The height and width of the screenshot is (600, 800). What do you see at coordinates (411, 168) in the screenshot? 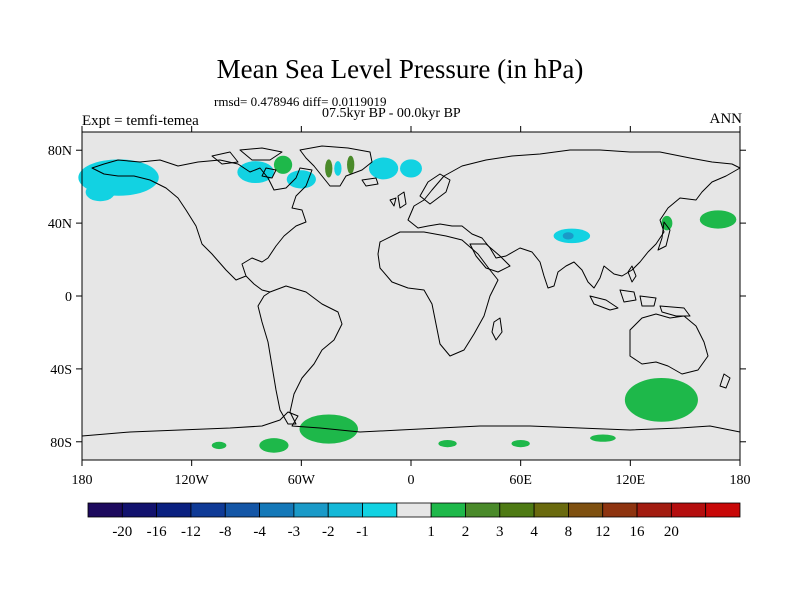
I see `anomaly-norwegian-low` at bounding box center [411, 168].